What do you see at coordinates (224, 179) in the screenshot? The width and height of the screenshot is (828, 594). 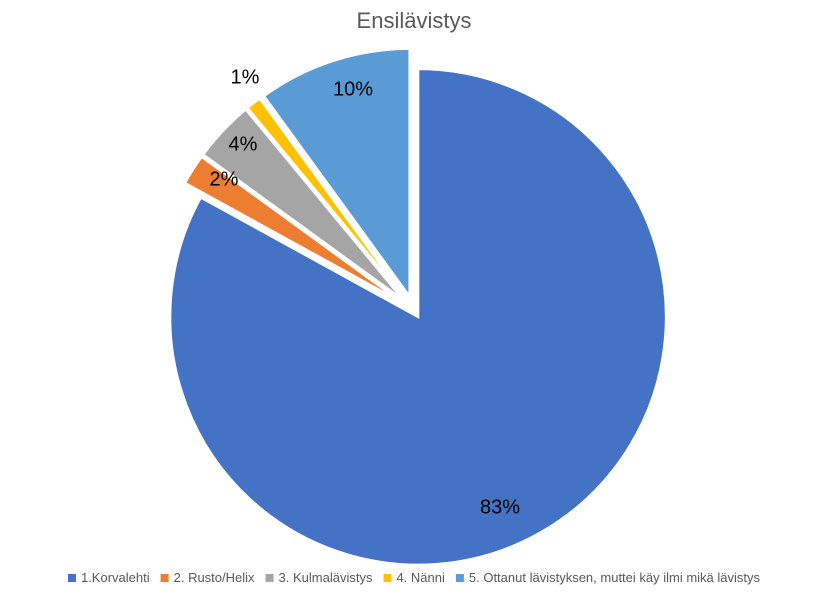 I see `data-label: 2%` at bounding box center [224, 179].